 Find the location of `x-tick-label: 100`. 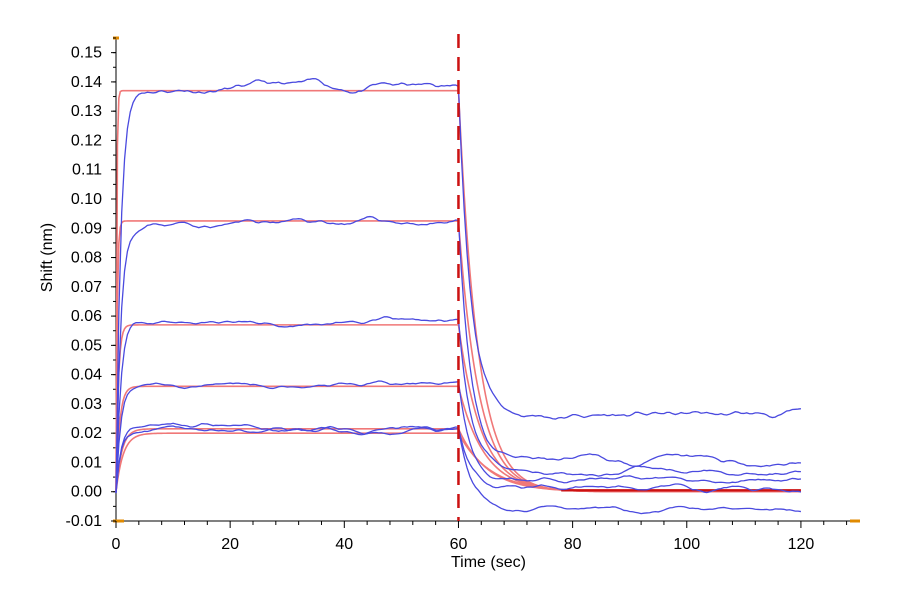

x-tick-label: 100 is located at coordinates (686, 544).